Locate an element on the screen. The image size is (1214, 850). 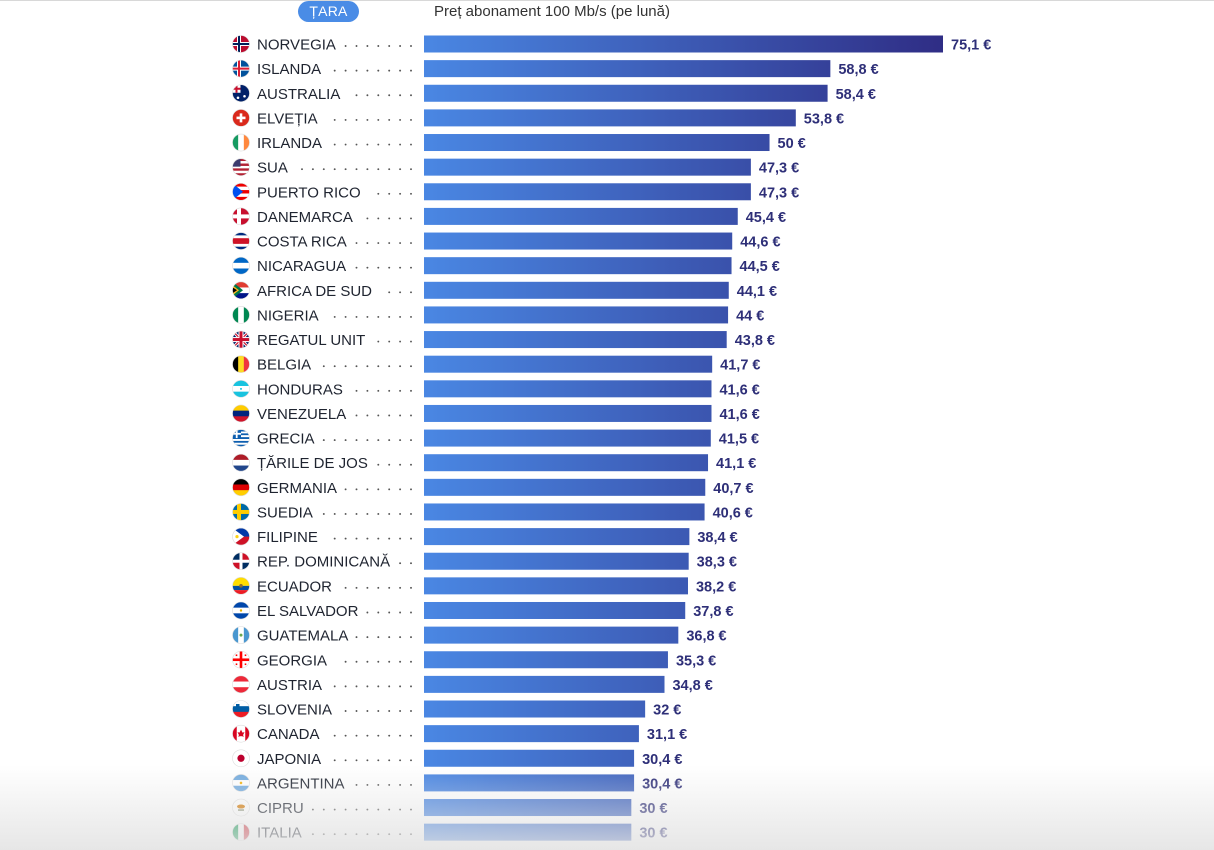
puerto-rico-flag-icon is located at coordinates (241, 191).